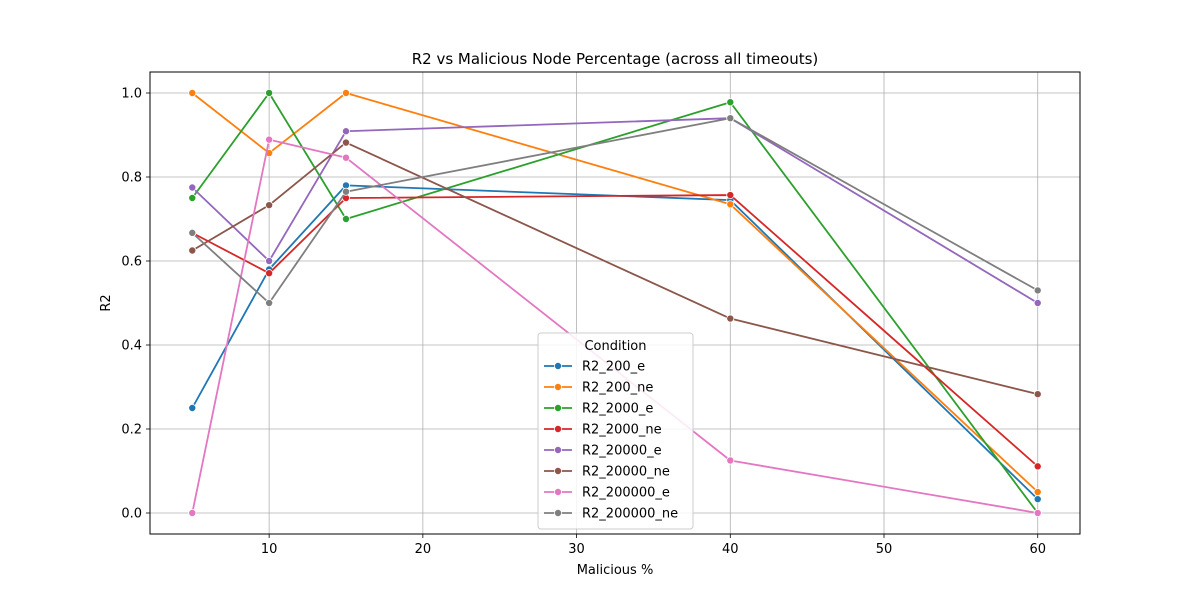  What do you see at coordinates (131, 178) in the screenshot?
I see `y-tick-label: 0.8` at bounding box center [131, 178].